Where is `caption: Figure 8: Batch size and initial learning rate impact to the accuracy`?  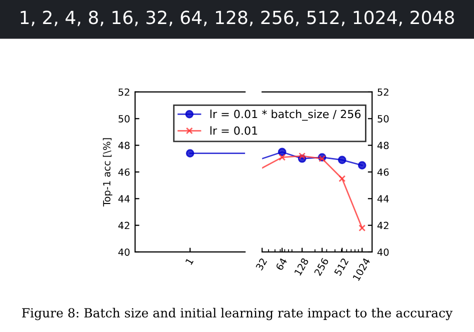 caption: Figure 8: Batch size and initial learning rate impact to the accuracy is located at coordinates (237, 314).